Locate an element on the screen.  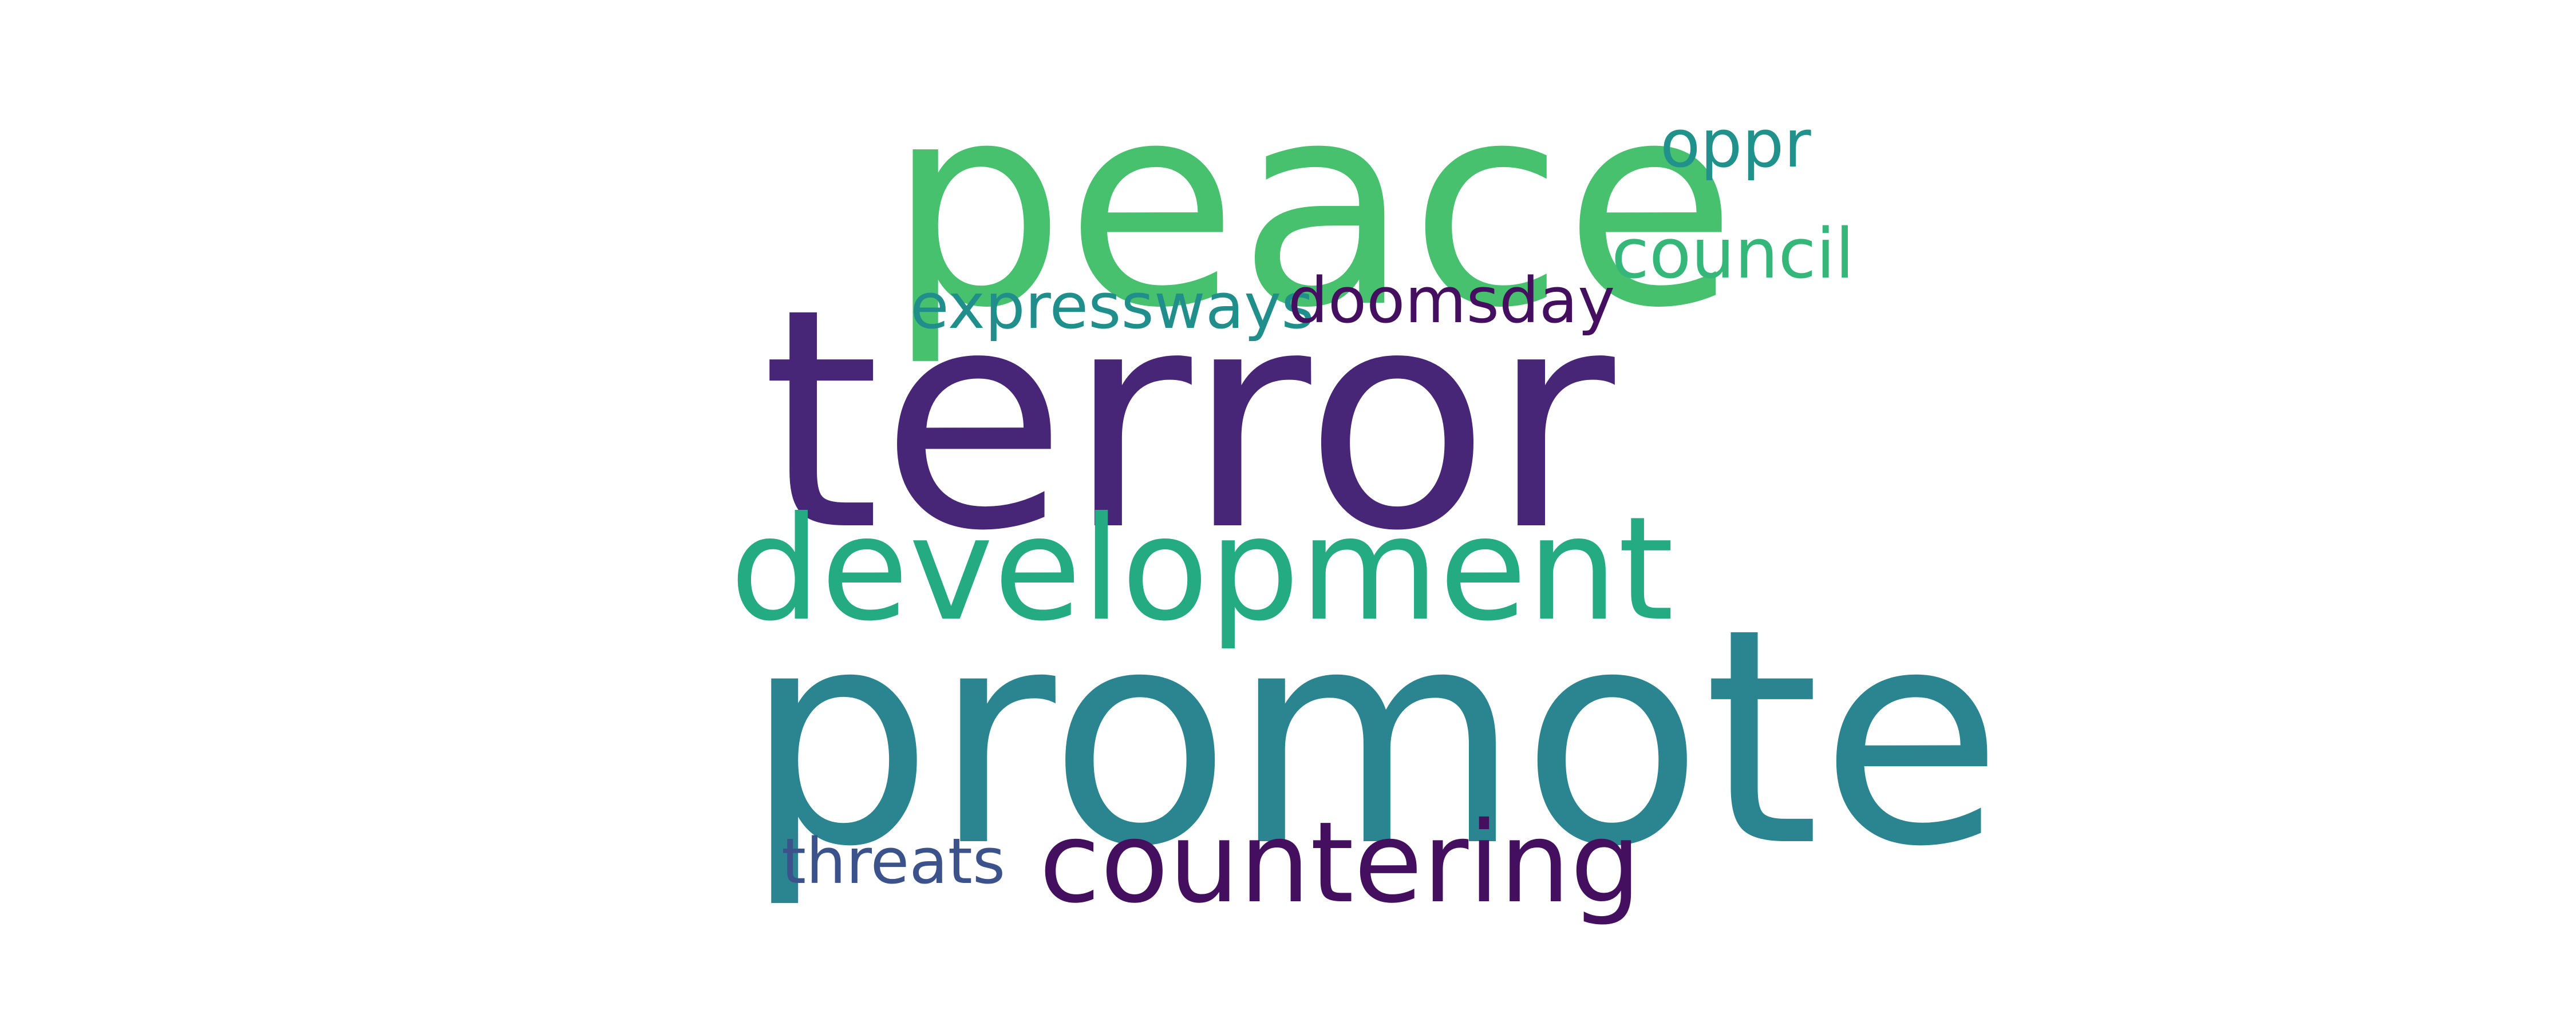
word-terror: terror is located at coordinates (1188, 420).